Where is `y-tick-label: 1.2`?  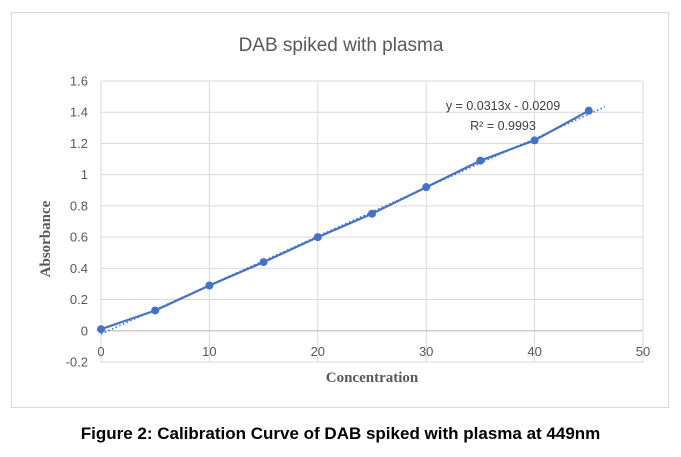
y-tick-label: 1.2 is located at coordinates (79, 143).